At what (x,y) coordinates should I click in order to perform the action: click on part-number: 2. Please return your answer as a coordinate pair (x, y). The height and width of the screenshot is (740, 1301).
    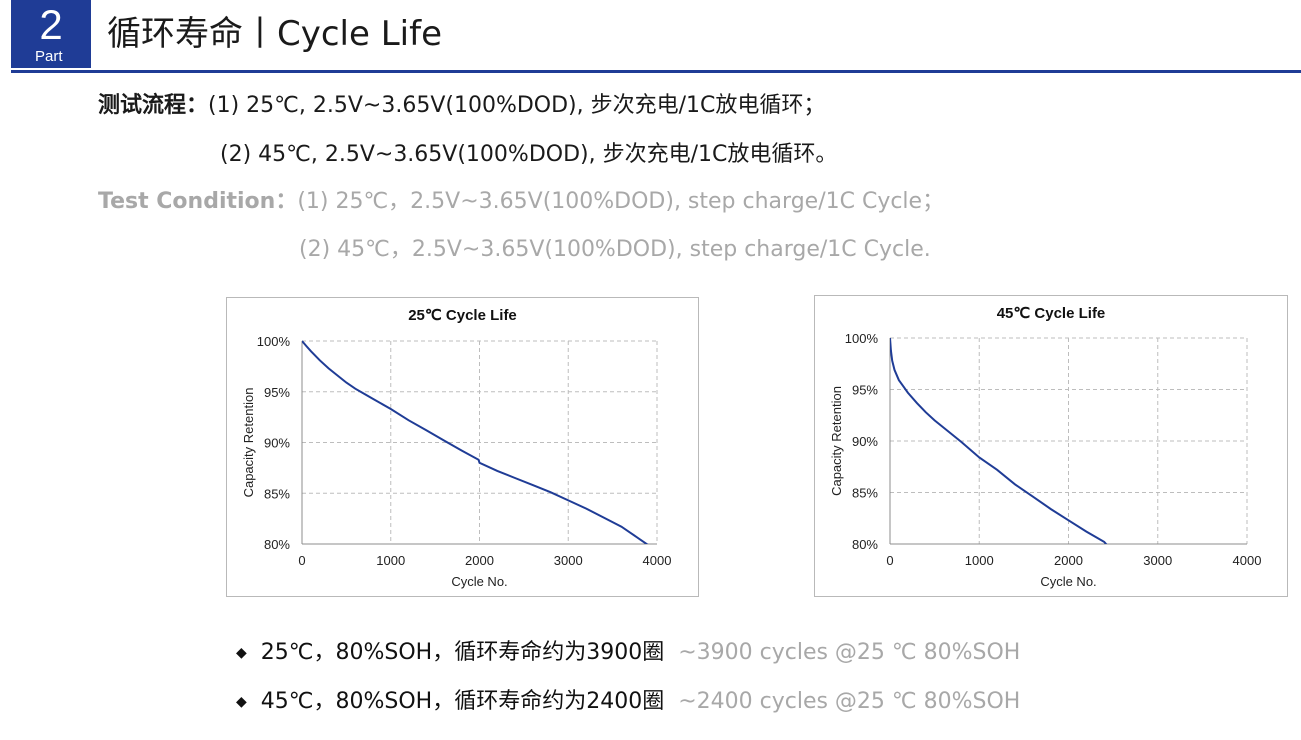
    Looking at the image, I should click on (51, 24).